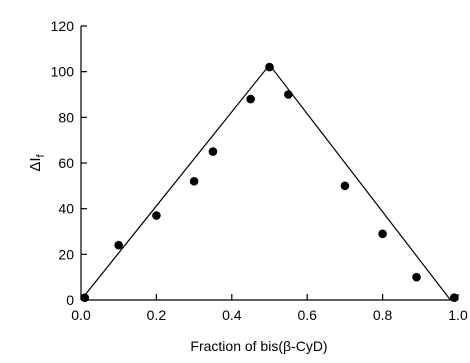 The height and width of the screenshot is (363, 470). What do you see at coordinates (232, 315) in the screenshot?
I see `x-tick-label: 0.4` at bounding box center [232, 315].